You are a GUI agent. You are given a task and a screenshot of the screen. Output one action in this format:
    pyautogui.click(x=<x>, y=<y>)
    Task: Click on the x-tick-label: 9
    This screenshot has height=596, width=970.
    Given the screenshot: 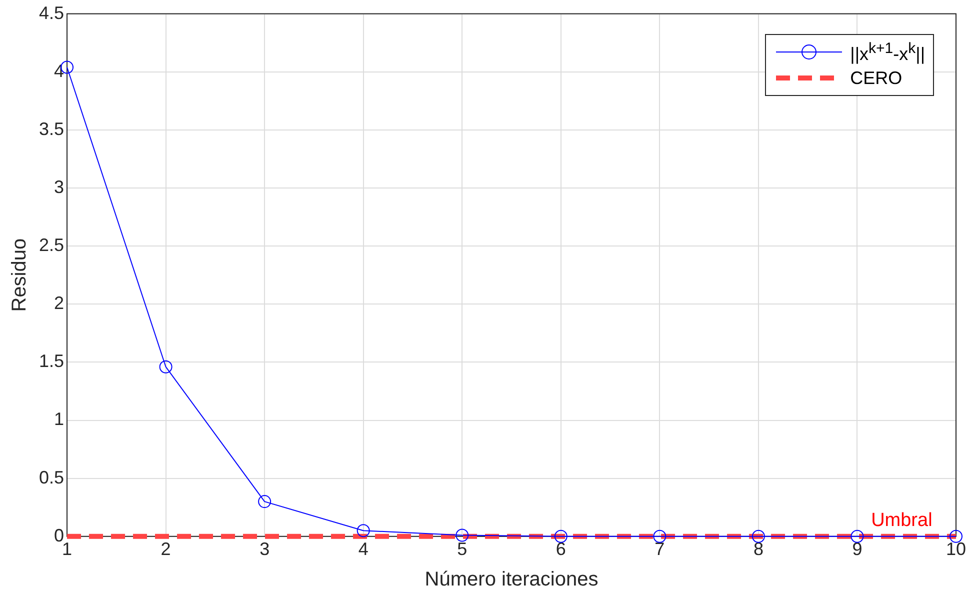 What is the action you would take?
    pyautogui.click(x=857, y=549)
    